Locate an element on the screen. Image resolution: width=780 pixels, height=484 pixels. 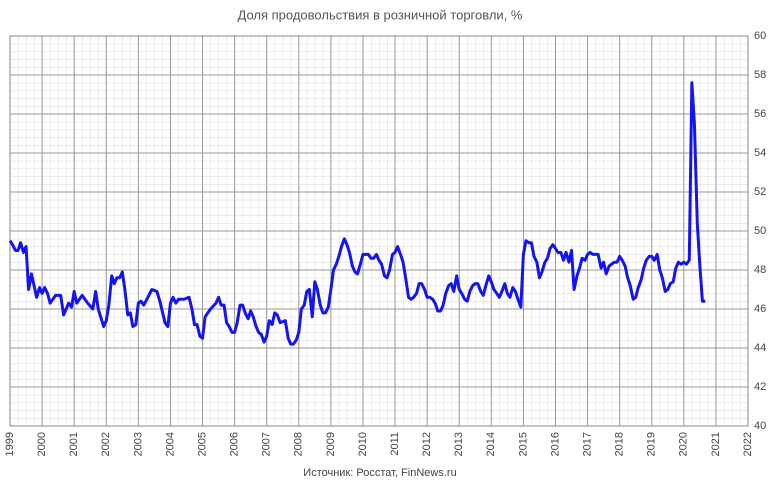
x-tick-label: 2009 is located at coordinates (331, 444).